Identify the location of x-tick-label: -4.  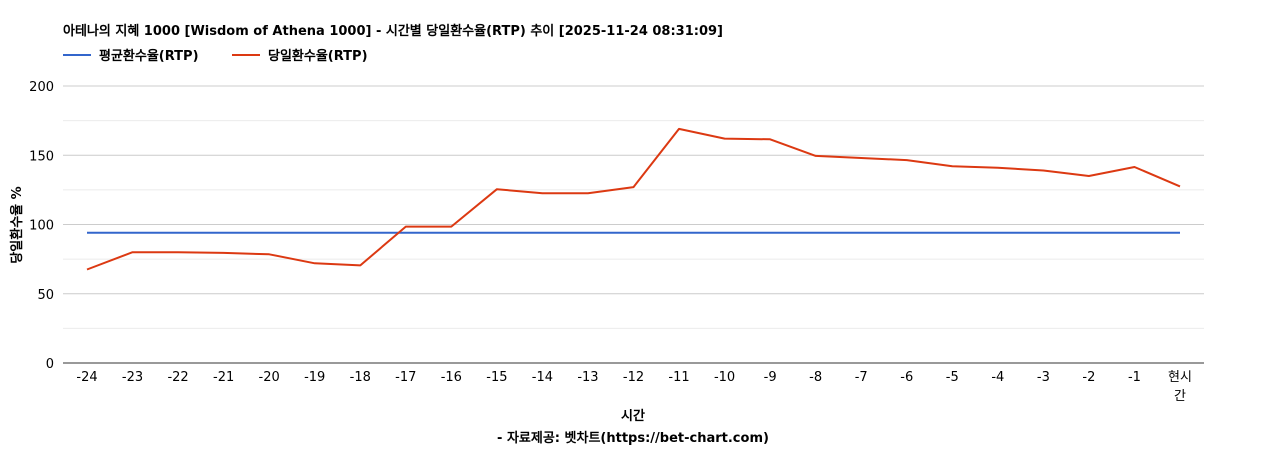
(997, 377).